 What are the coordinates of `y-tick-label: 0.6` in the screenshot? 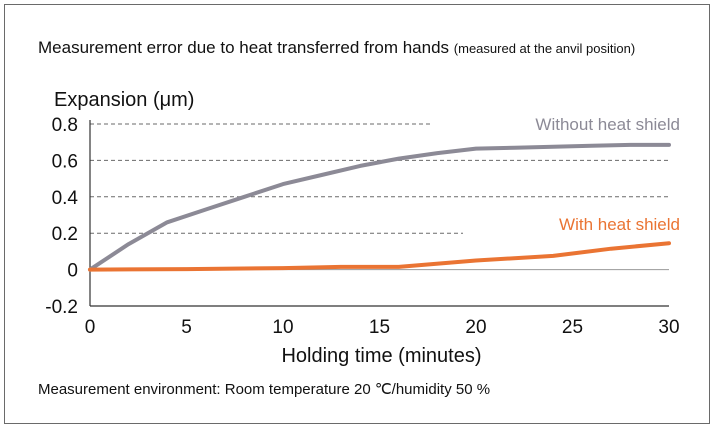 It's located at (65, 161).